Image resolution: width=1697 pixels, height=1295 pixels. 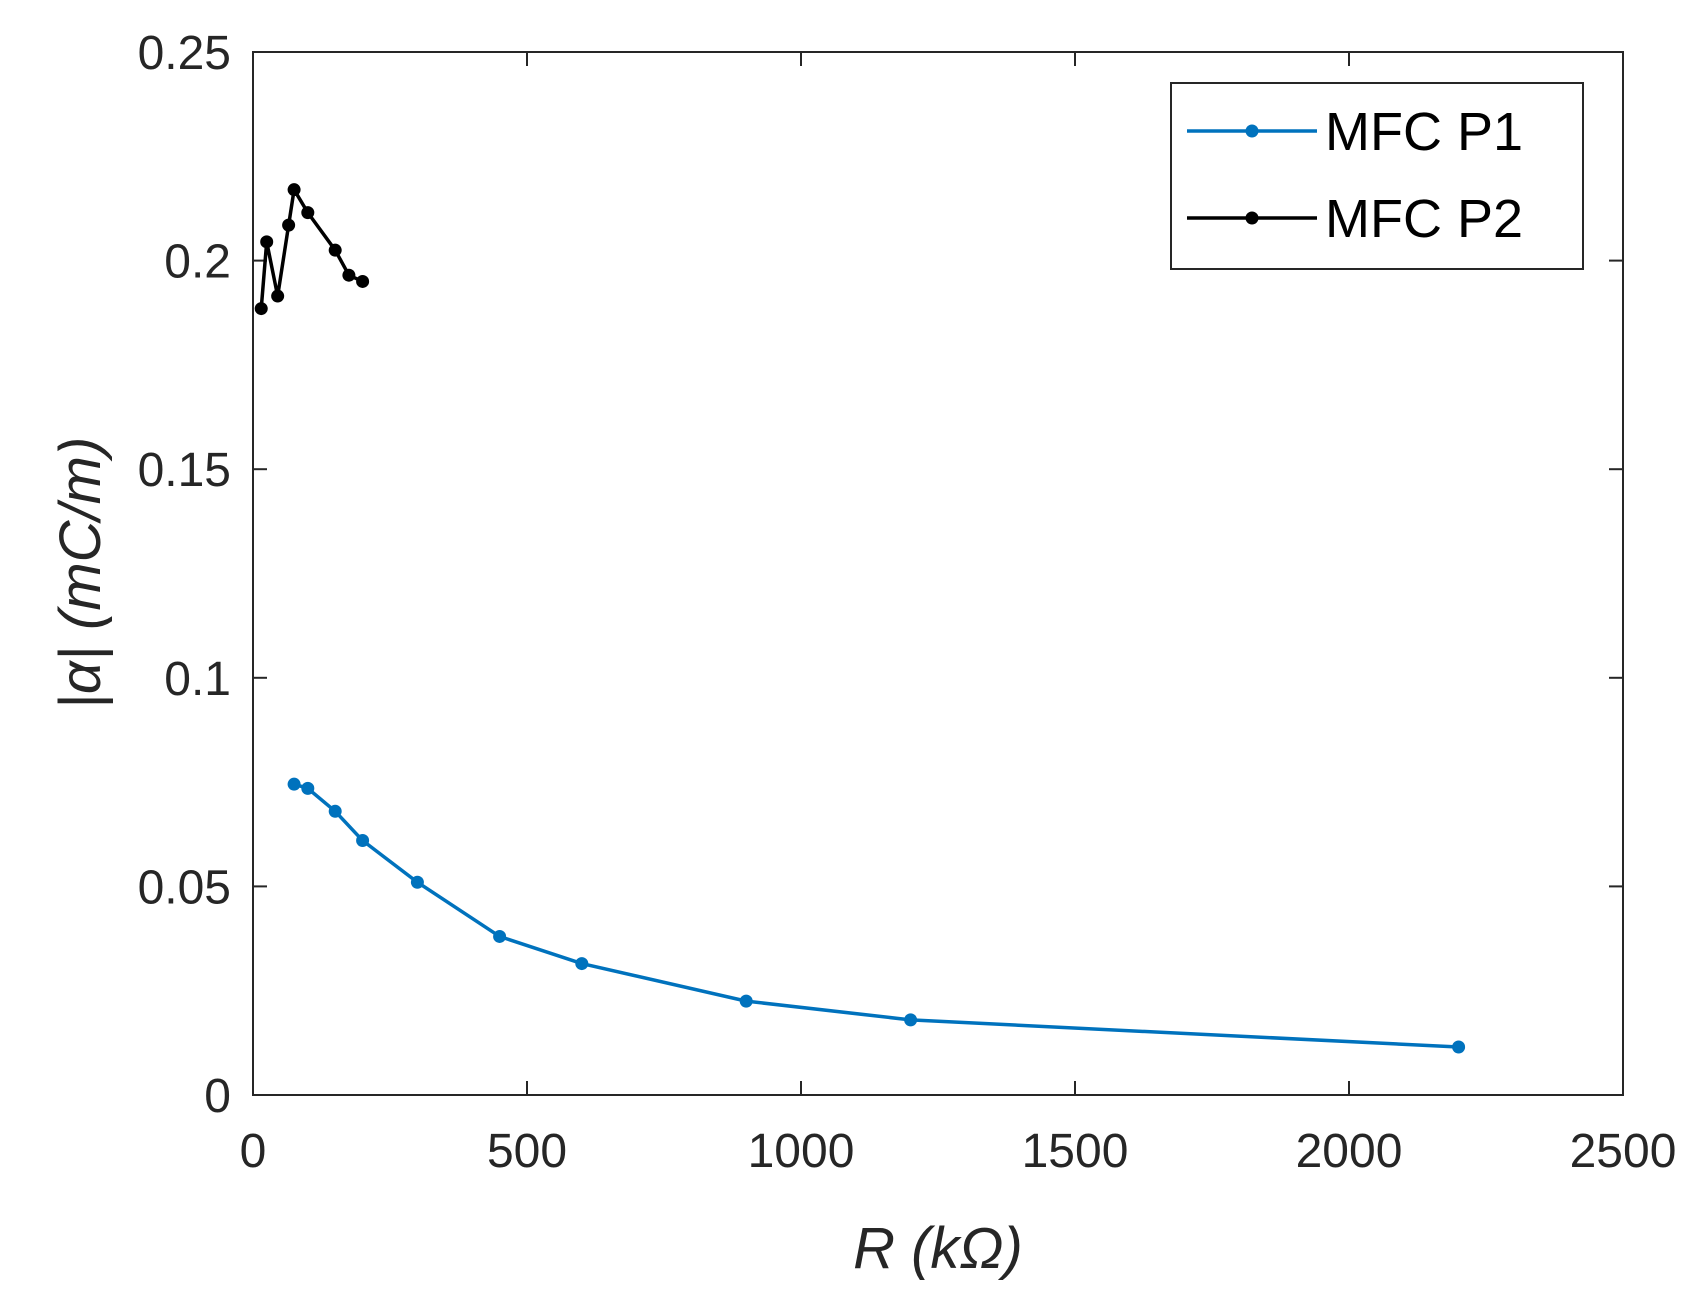 I want to click on series-mfc-p2, so click(x=312, y=249).